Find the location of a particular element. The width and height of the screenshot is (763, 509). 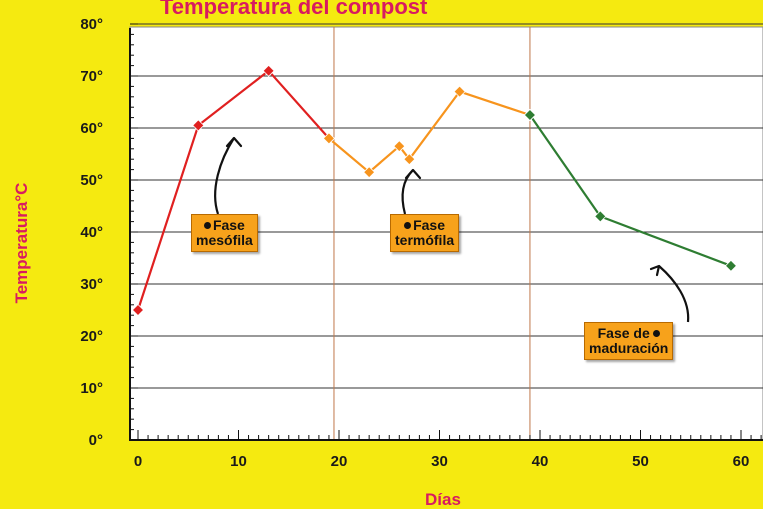

y-tick-label: 10° is located at coordinates (91, 388).